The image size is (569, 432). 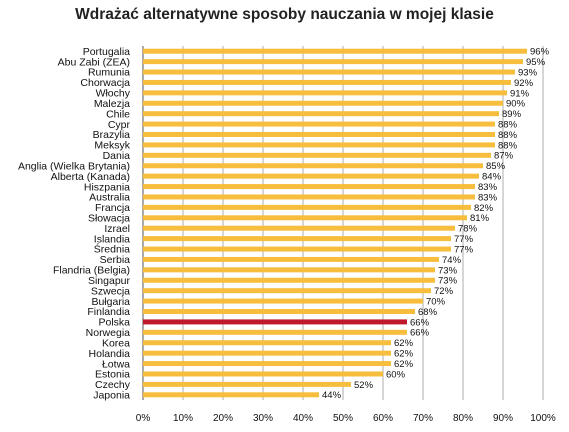 I want to click on category-label: Słowacja, so click(x=109, y=218).